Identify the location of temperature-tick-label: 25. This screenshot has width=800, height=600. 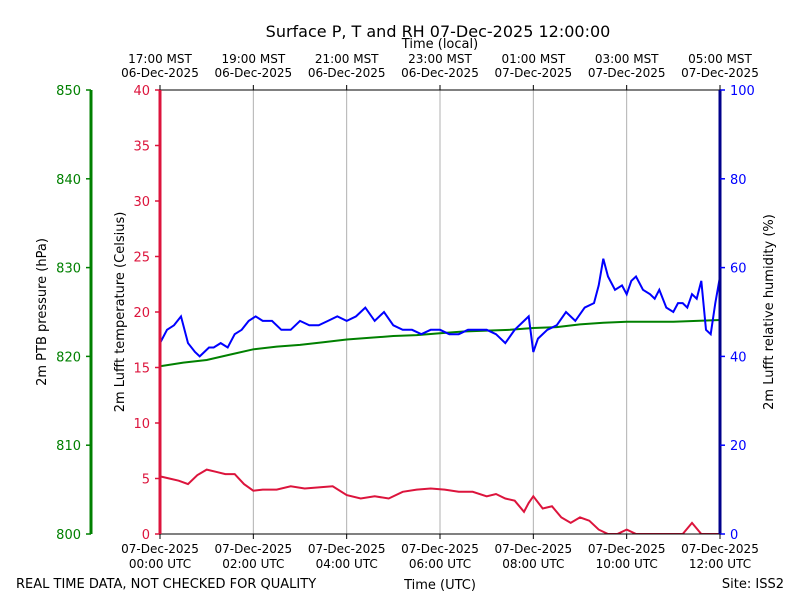
(141, 258).